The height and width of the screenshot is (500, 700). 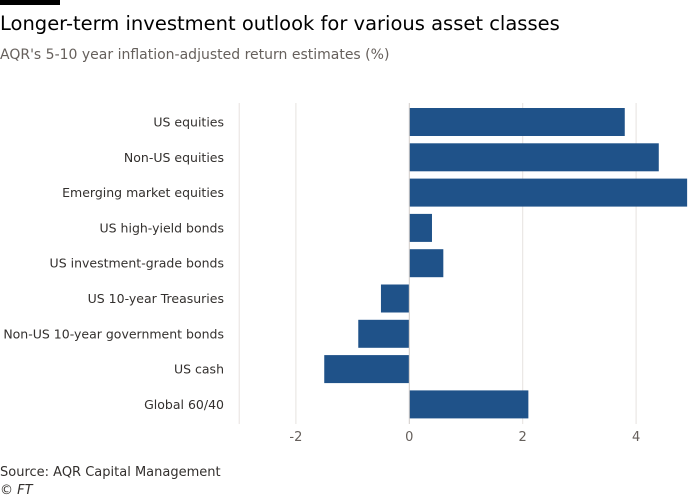 What do you see at coordinates (174, 157) in the screenshot?
I see `category-label: Non-US equities` at bounding box center [174, 157].